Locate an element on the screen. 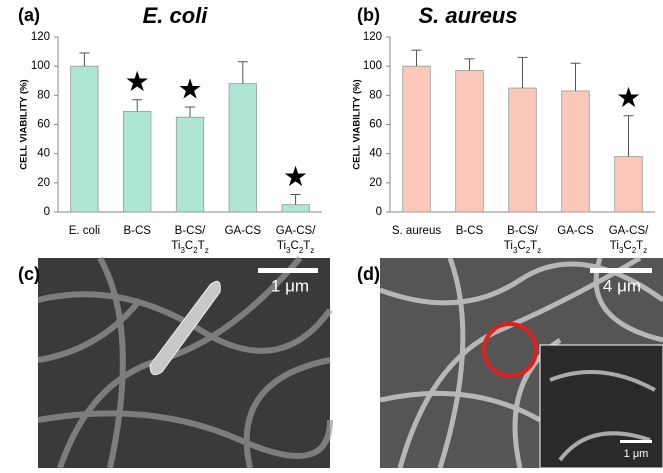 The height and width of the screenshot is (473, 663). chart-title: E. coli is located at coordinates (176, 15).